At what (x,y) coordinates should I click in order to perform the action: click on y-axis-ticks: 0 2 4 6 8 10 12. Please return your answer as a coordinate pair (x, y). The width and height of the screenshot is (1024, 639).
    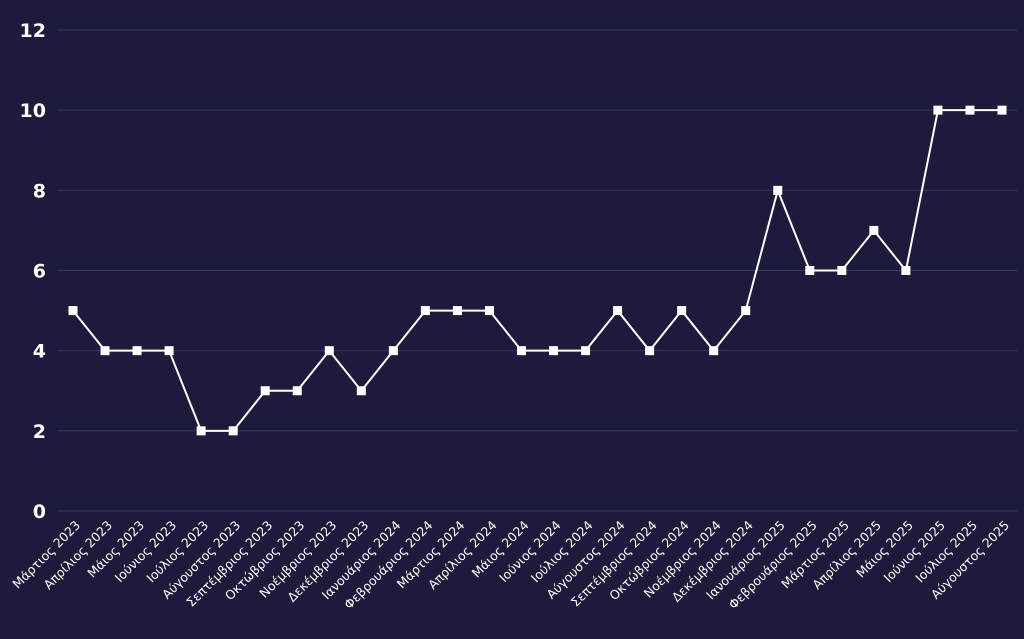
    Looking at the image, I should click on (33, 271).